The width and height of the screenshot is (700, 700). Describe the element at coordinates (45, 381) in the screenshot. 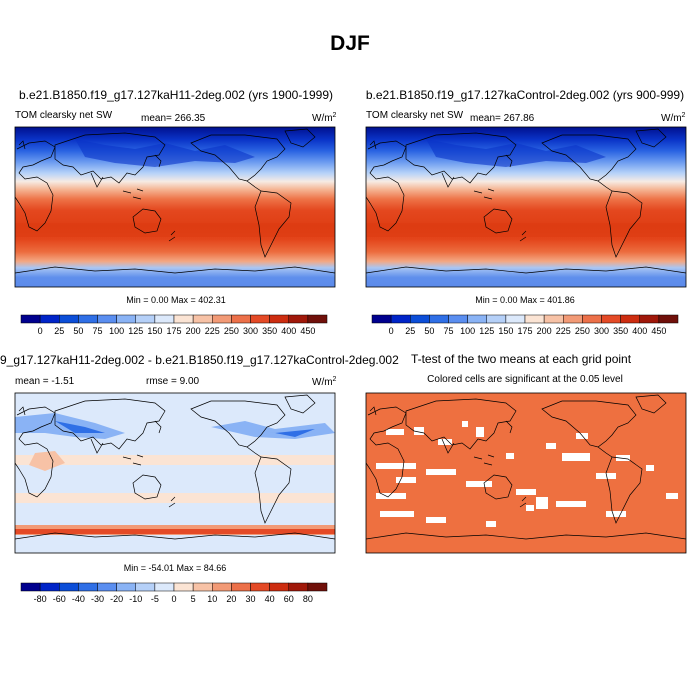

I see `panel-3-mean: mean = -1.51` at that location.